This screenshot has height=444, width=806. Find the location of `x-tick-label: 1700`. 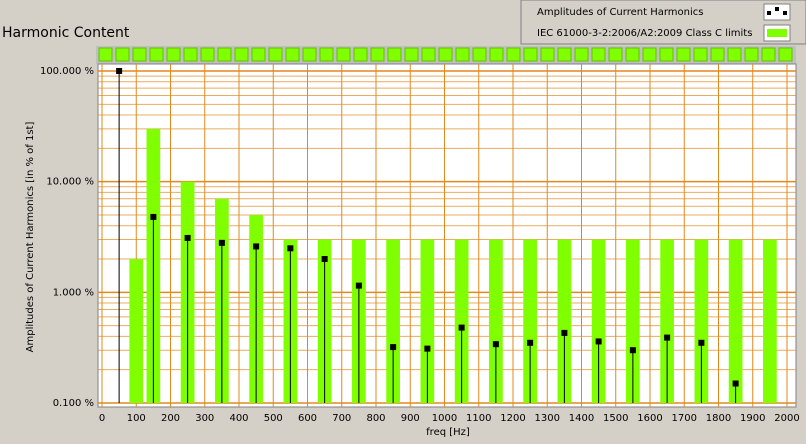

x-tick-label: 1700 is located at coordinates (684, 418).